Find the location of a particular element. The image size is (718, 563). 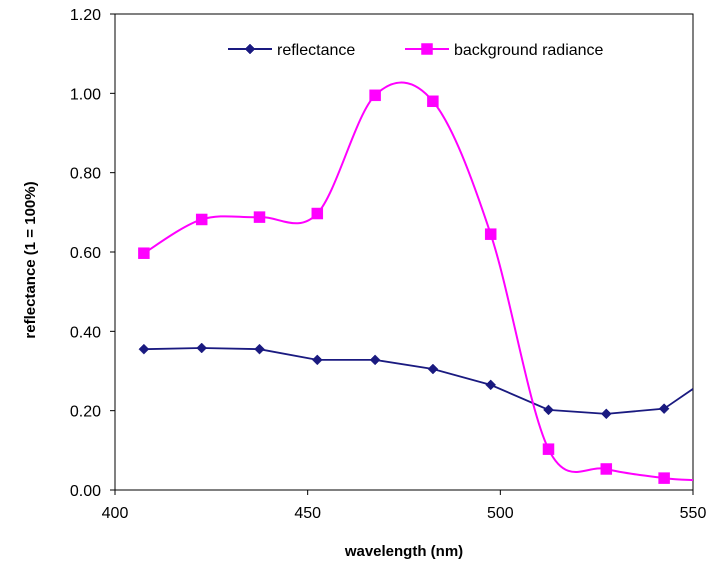

y-tick-label: 0.80 is located at coordinates (85, 174).